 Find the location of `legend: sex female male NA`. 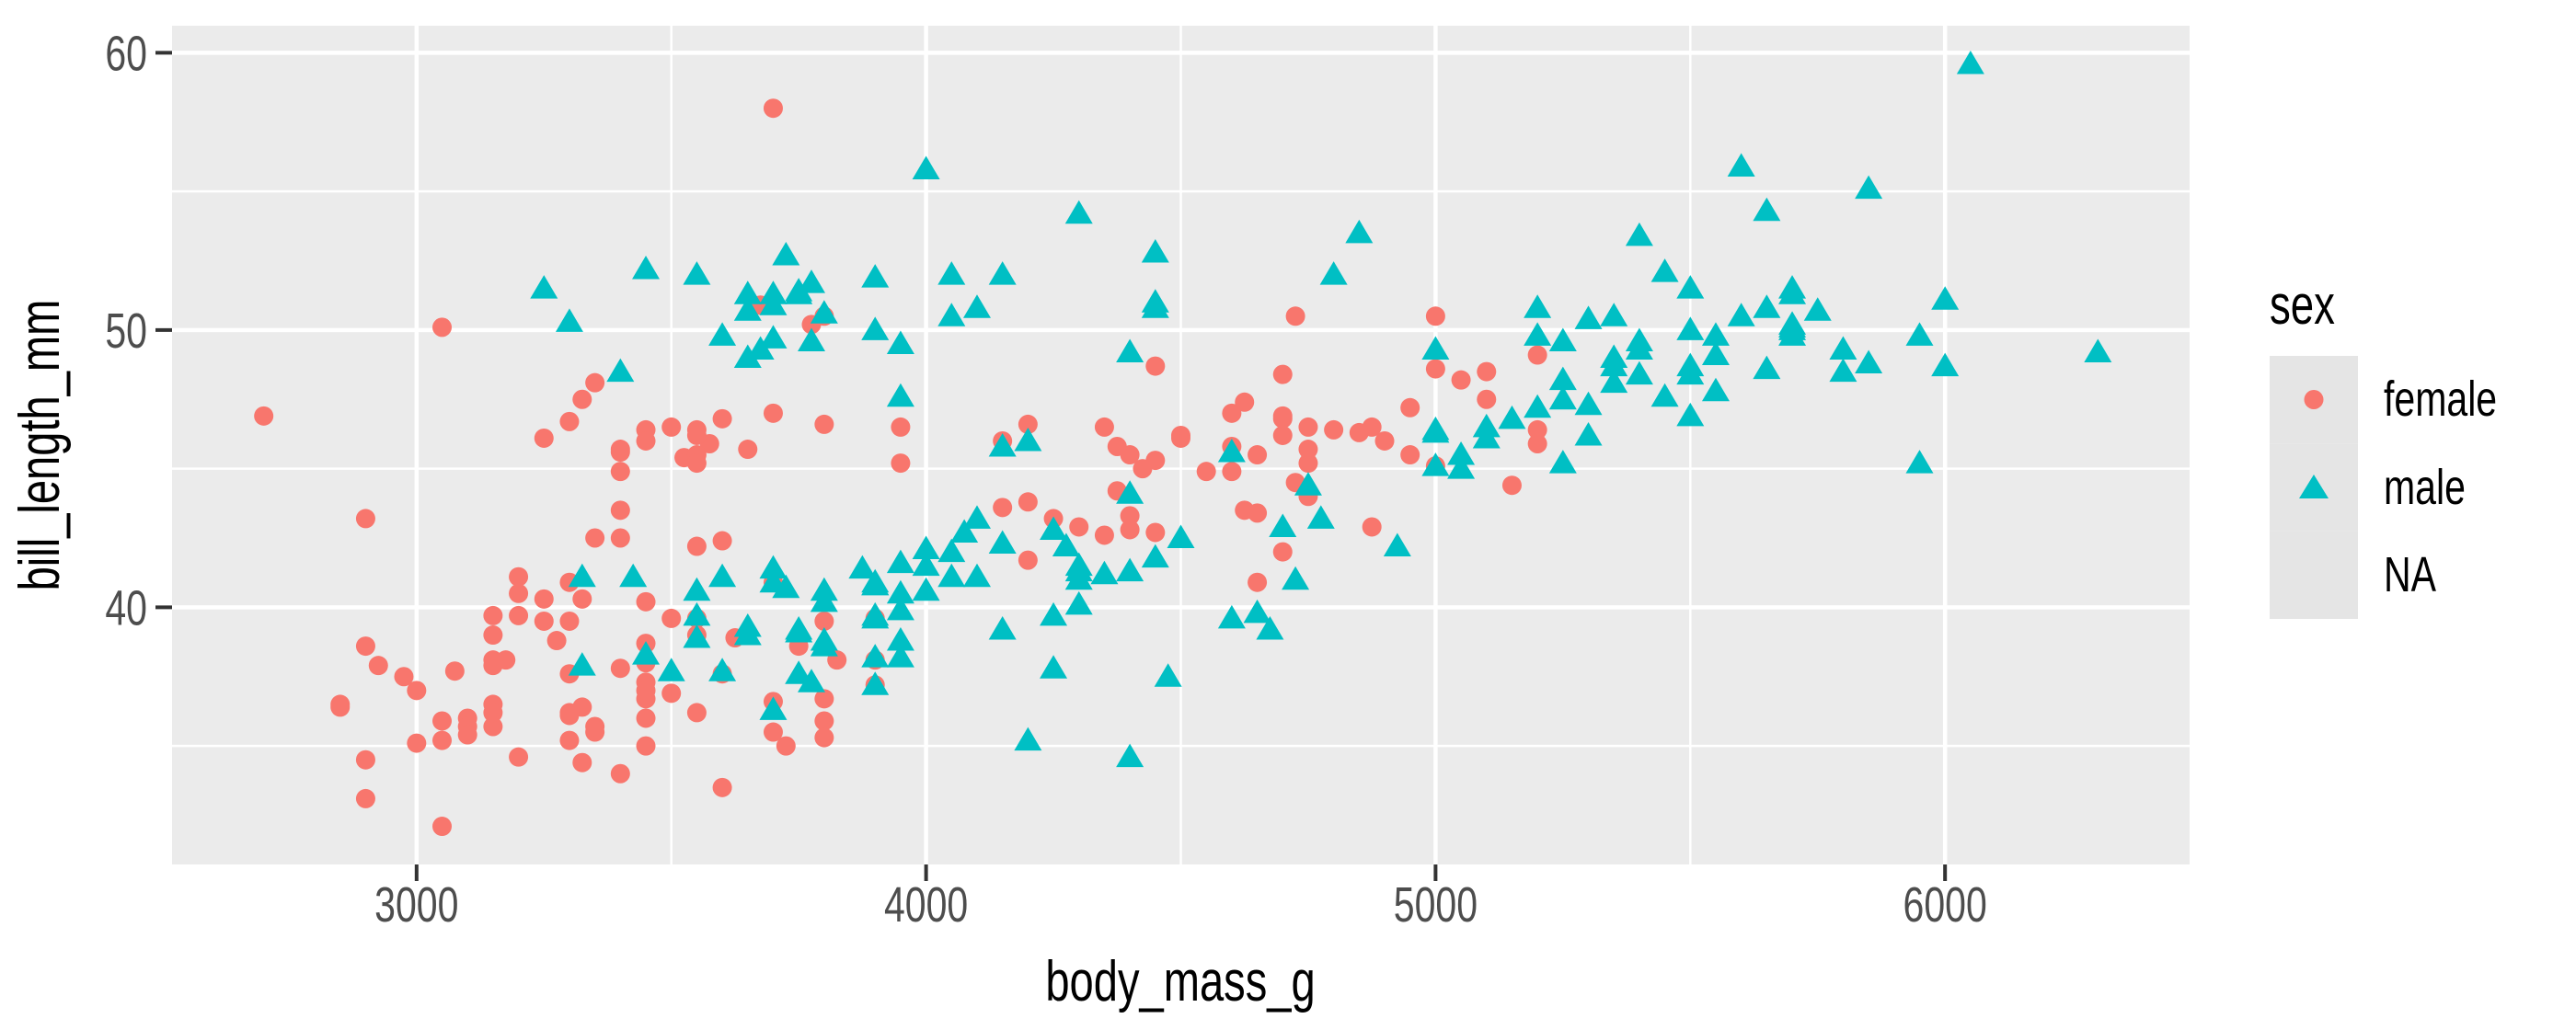

legend: sex female male NA is located at coordinates (2383, 447).